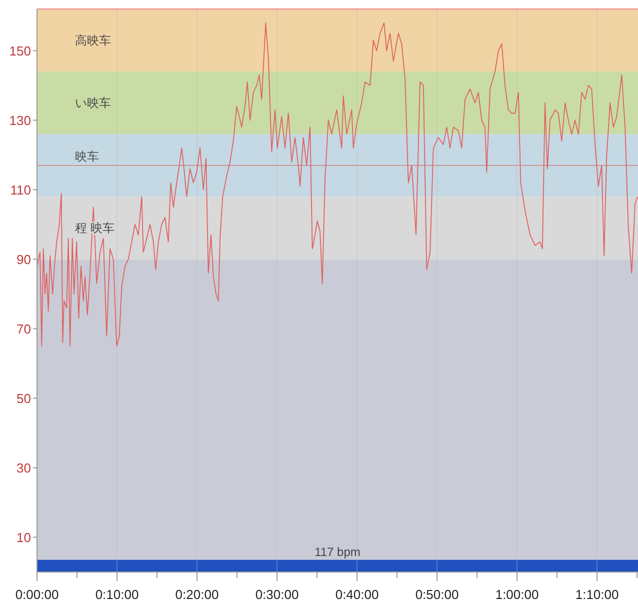 The height and width of the screenshot is (605, 638). Describe the element at coordinates (277, 594) in the screenshot. I see `x-tick-label: 0:30:00` at that location.